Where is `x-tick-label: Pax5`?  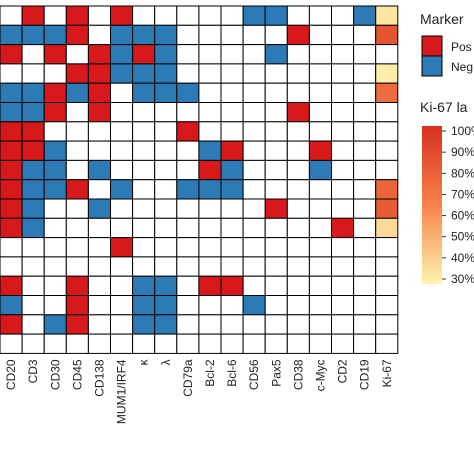 x-tick-label: Pax5 is located at coordinates (276, 373).